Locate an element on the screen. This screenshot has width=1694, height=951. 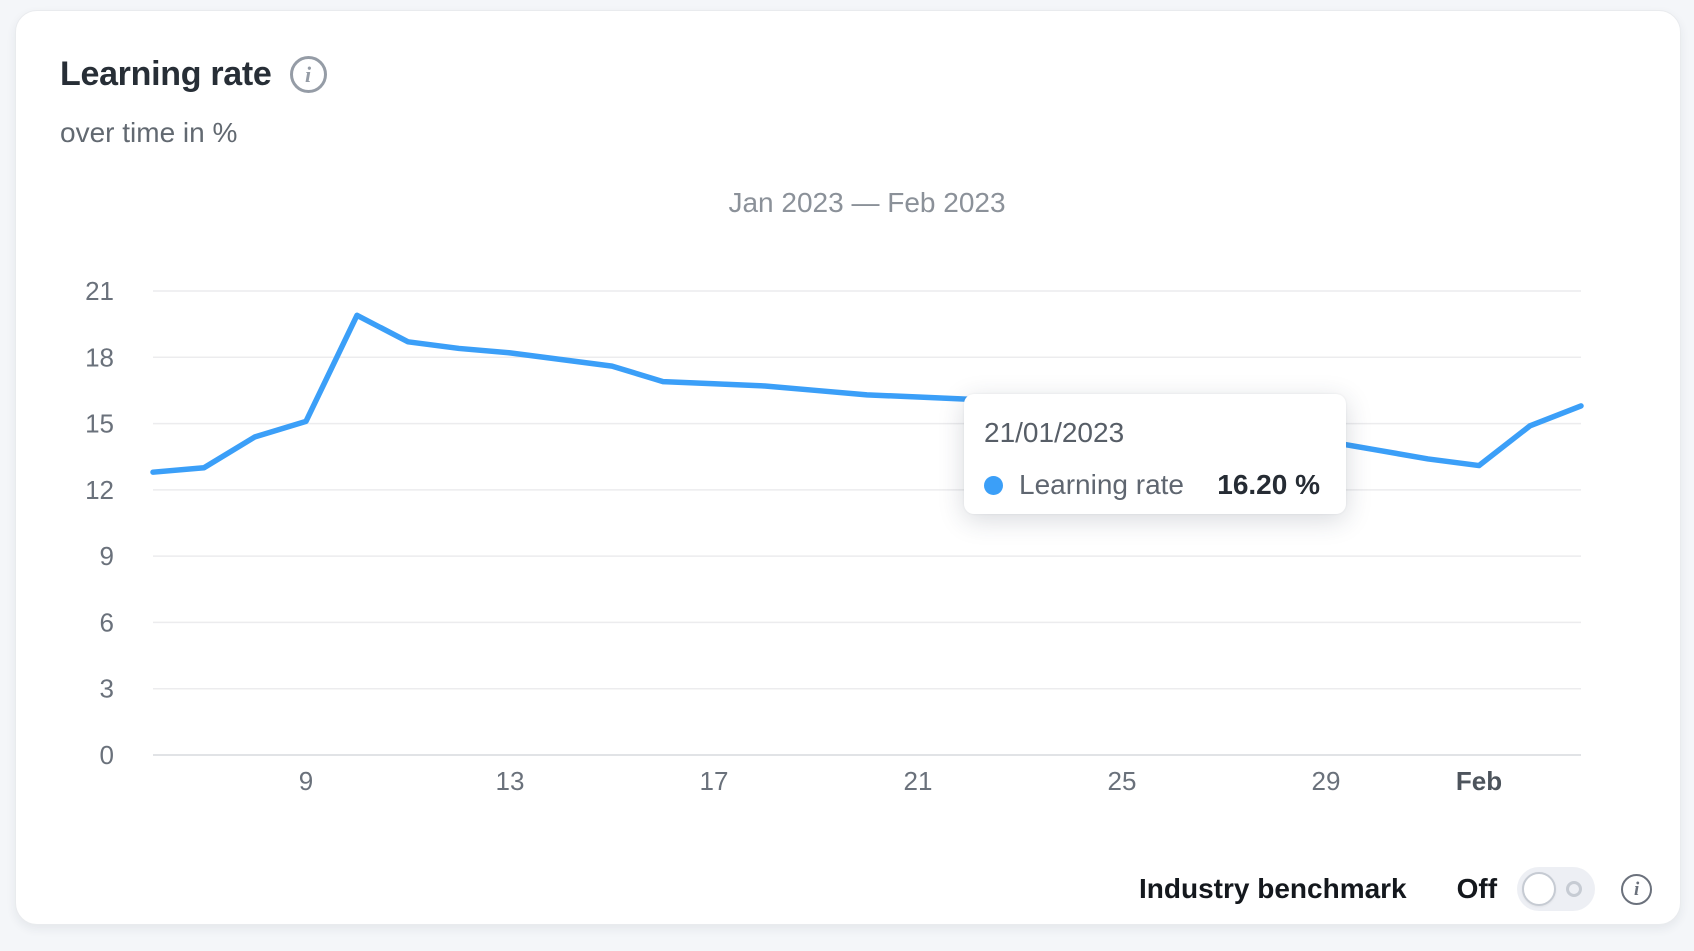
series-dot-icon is located at coordinates (993, 485).